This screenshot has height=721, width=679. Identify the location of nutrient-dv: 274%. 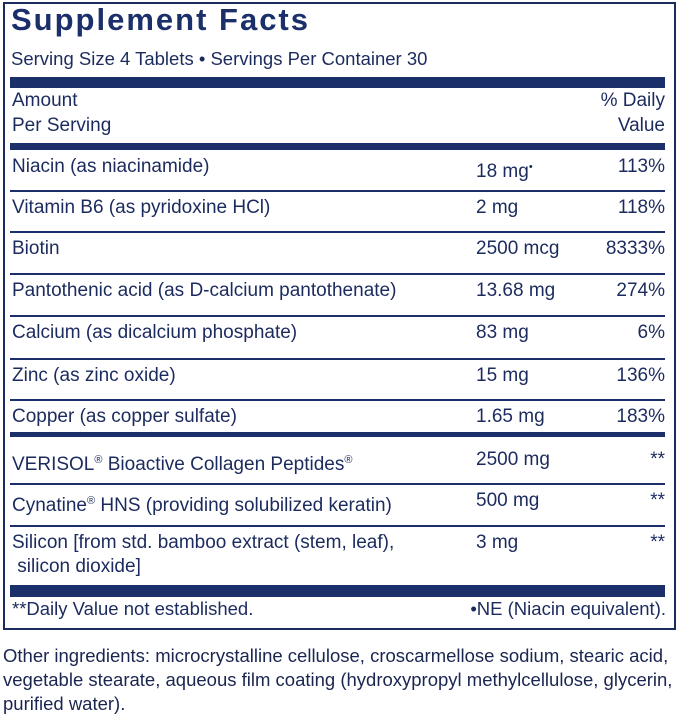
(640, 290).